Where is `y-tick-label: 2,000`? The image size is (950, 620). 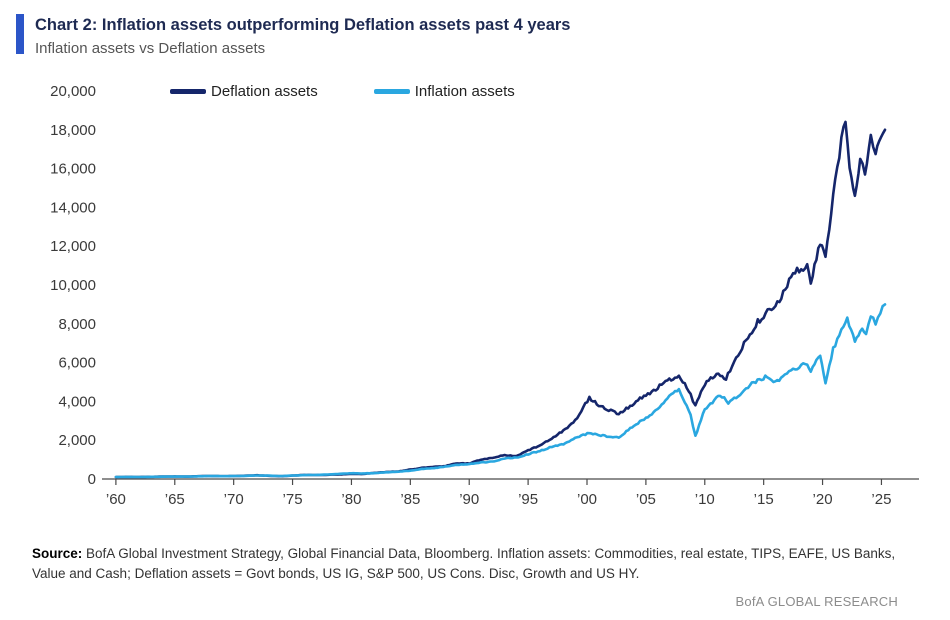
y-tick-label: 2,000 is located at coordinates (77, 440).